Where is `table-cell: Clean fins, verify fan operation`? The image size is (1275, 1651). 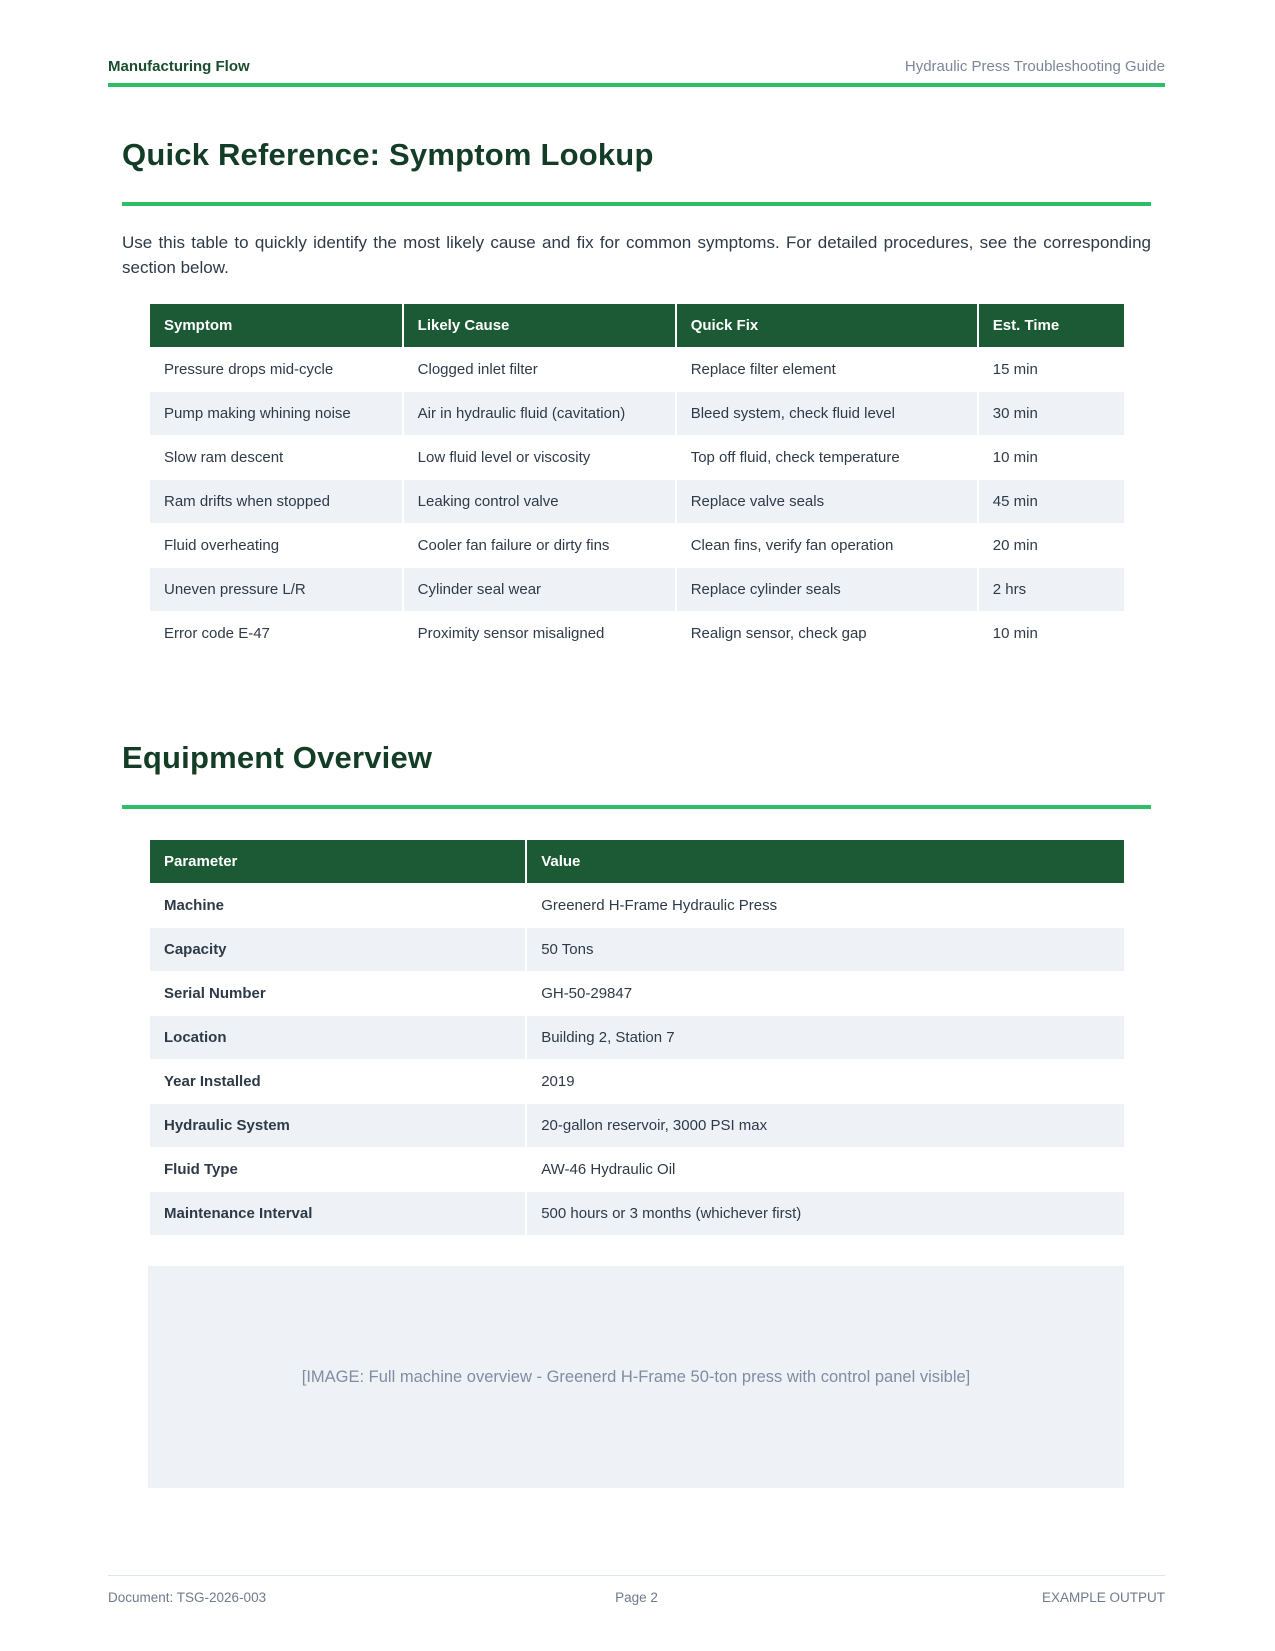 table-cell: Clean fins, verify fan operation is located at coordinates (826, 545).